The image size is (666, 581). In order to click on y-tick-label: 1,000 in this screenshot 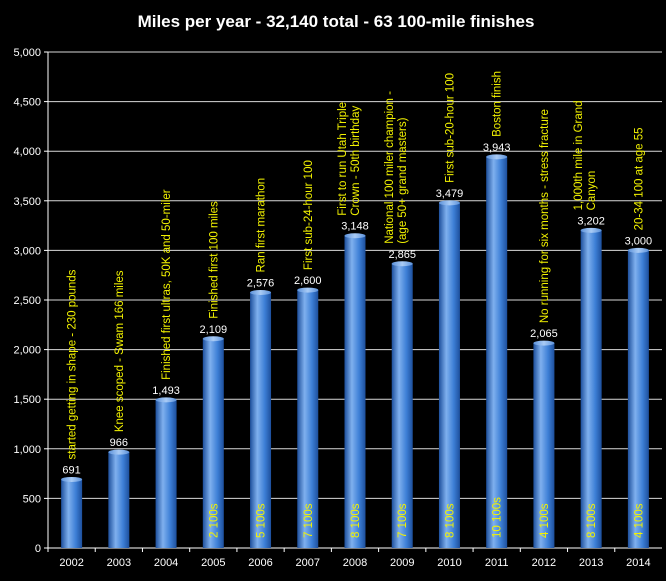, I will do `click(27, 450)`.